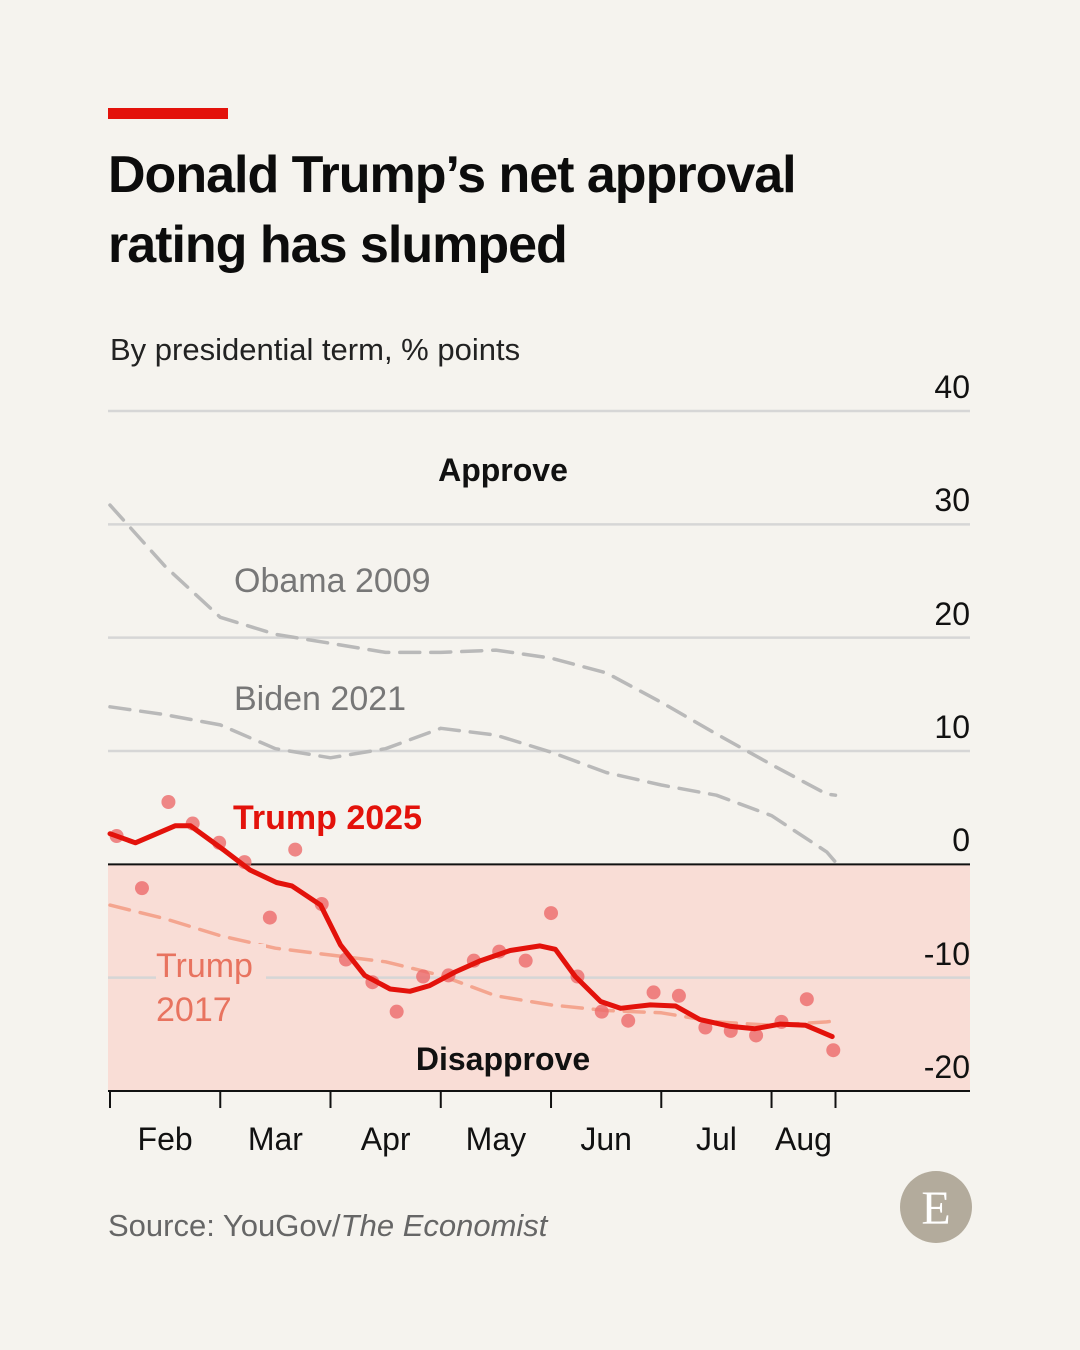 This screenshot has width=1080, height=1350. Describe the element at coordinates (952, 613) in the screenshot. I see `y-tick-label: 20` at that location.